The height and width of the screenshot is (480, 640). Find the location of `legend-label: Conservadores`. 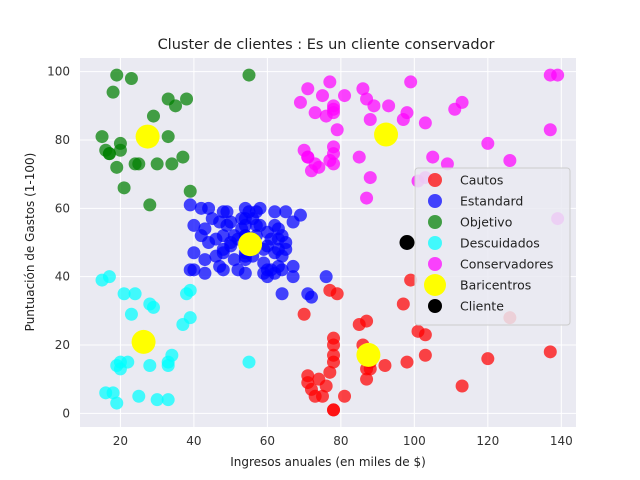

legend-label: Conservadores is located at coordinates (506, 264).